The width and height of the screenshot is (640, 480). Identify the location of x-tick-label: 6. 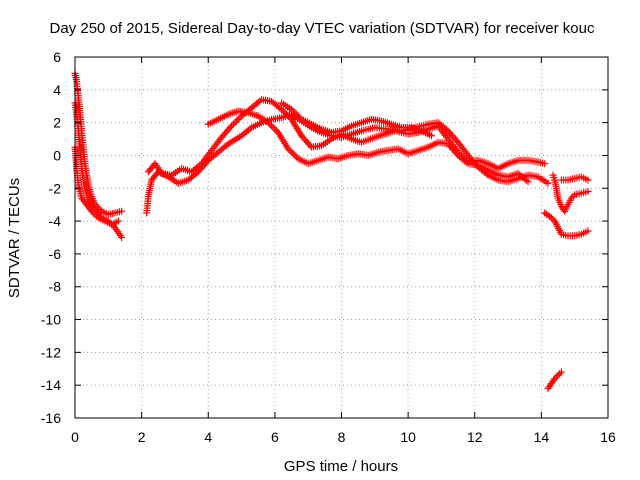
(275, 437).